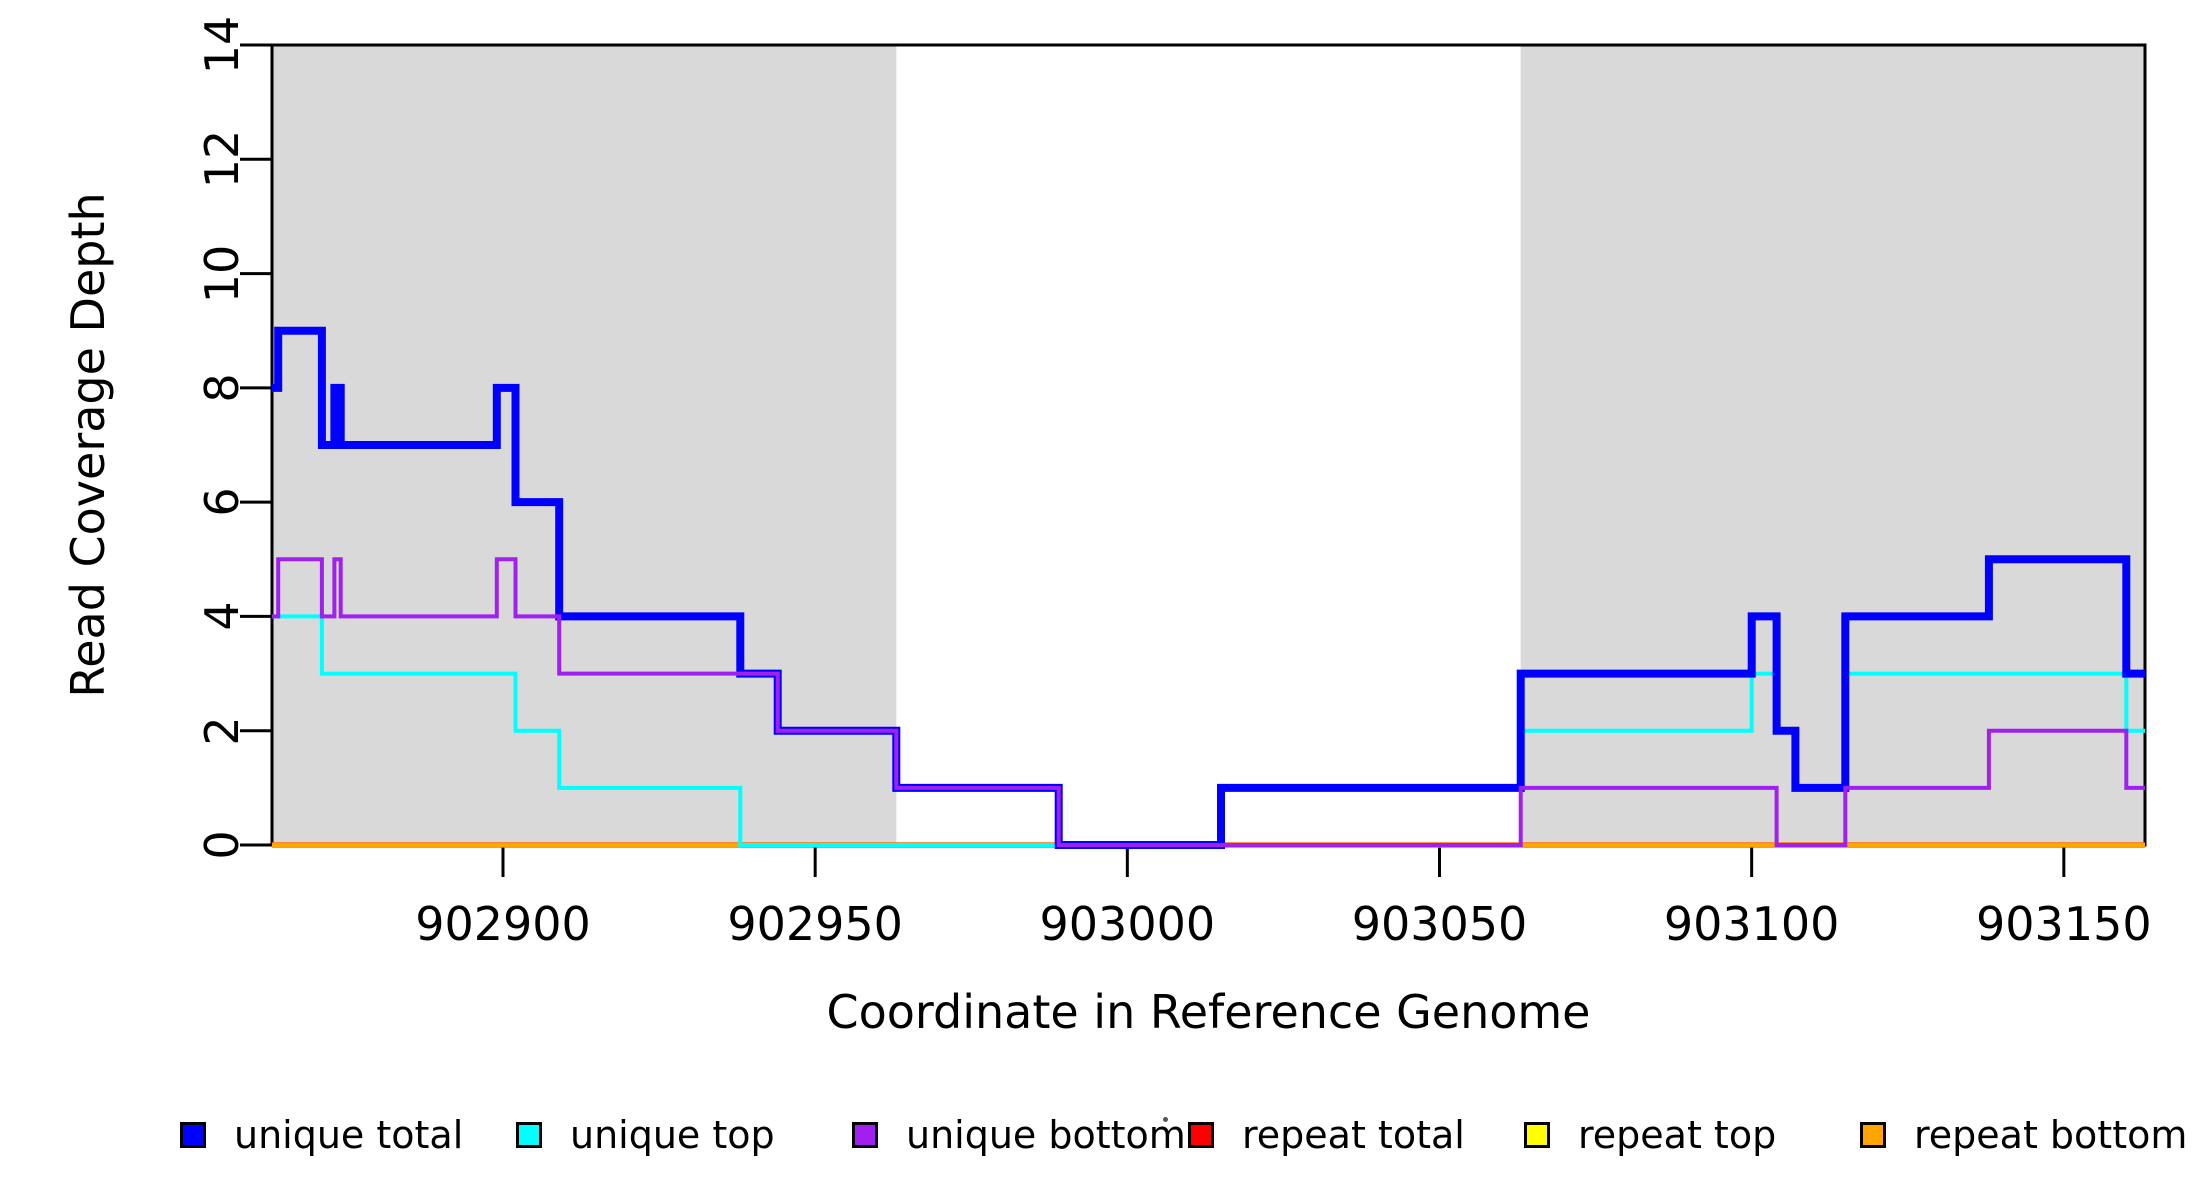  I want to click on x-tick-label: 902950, so click(815, 924).